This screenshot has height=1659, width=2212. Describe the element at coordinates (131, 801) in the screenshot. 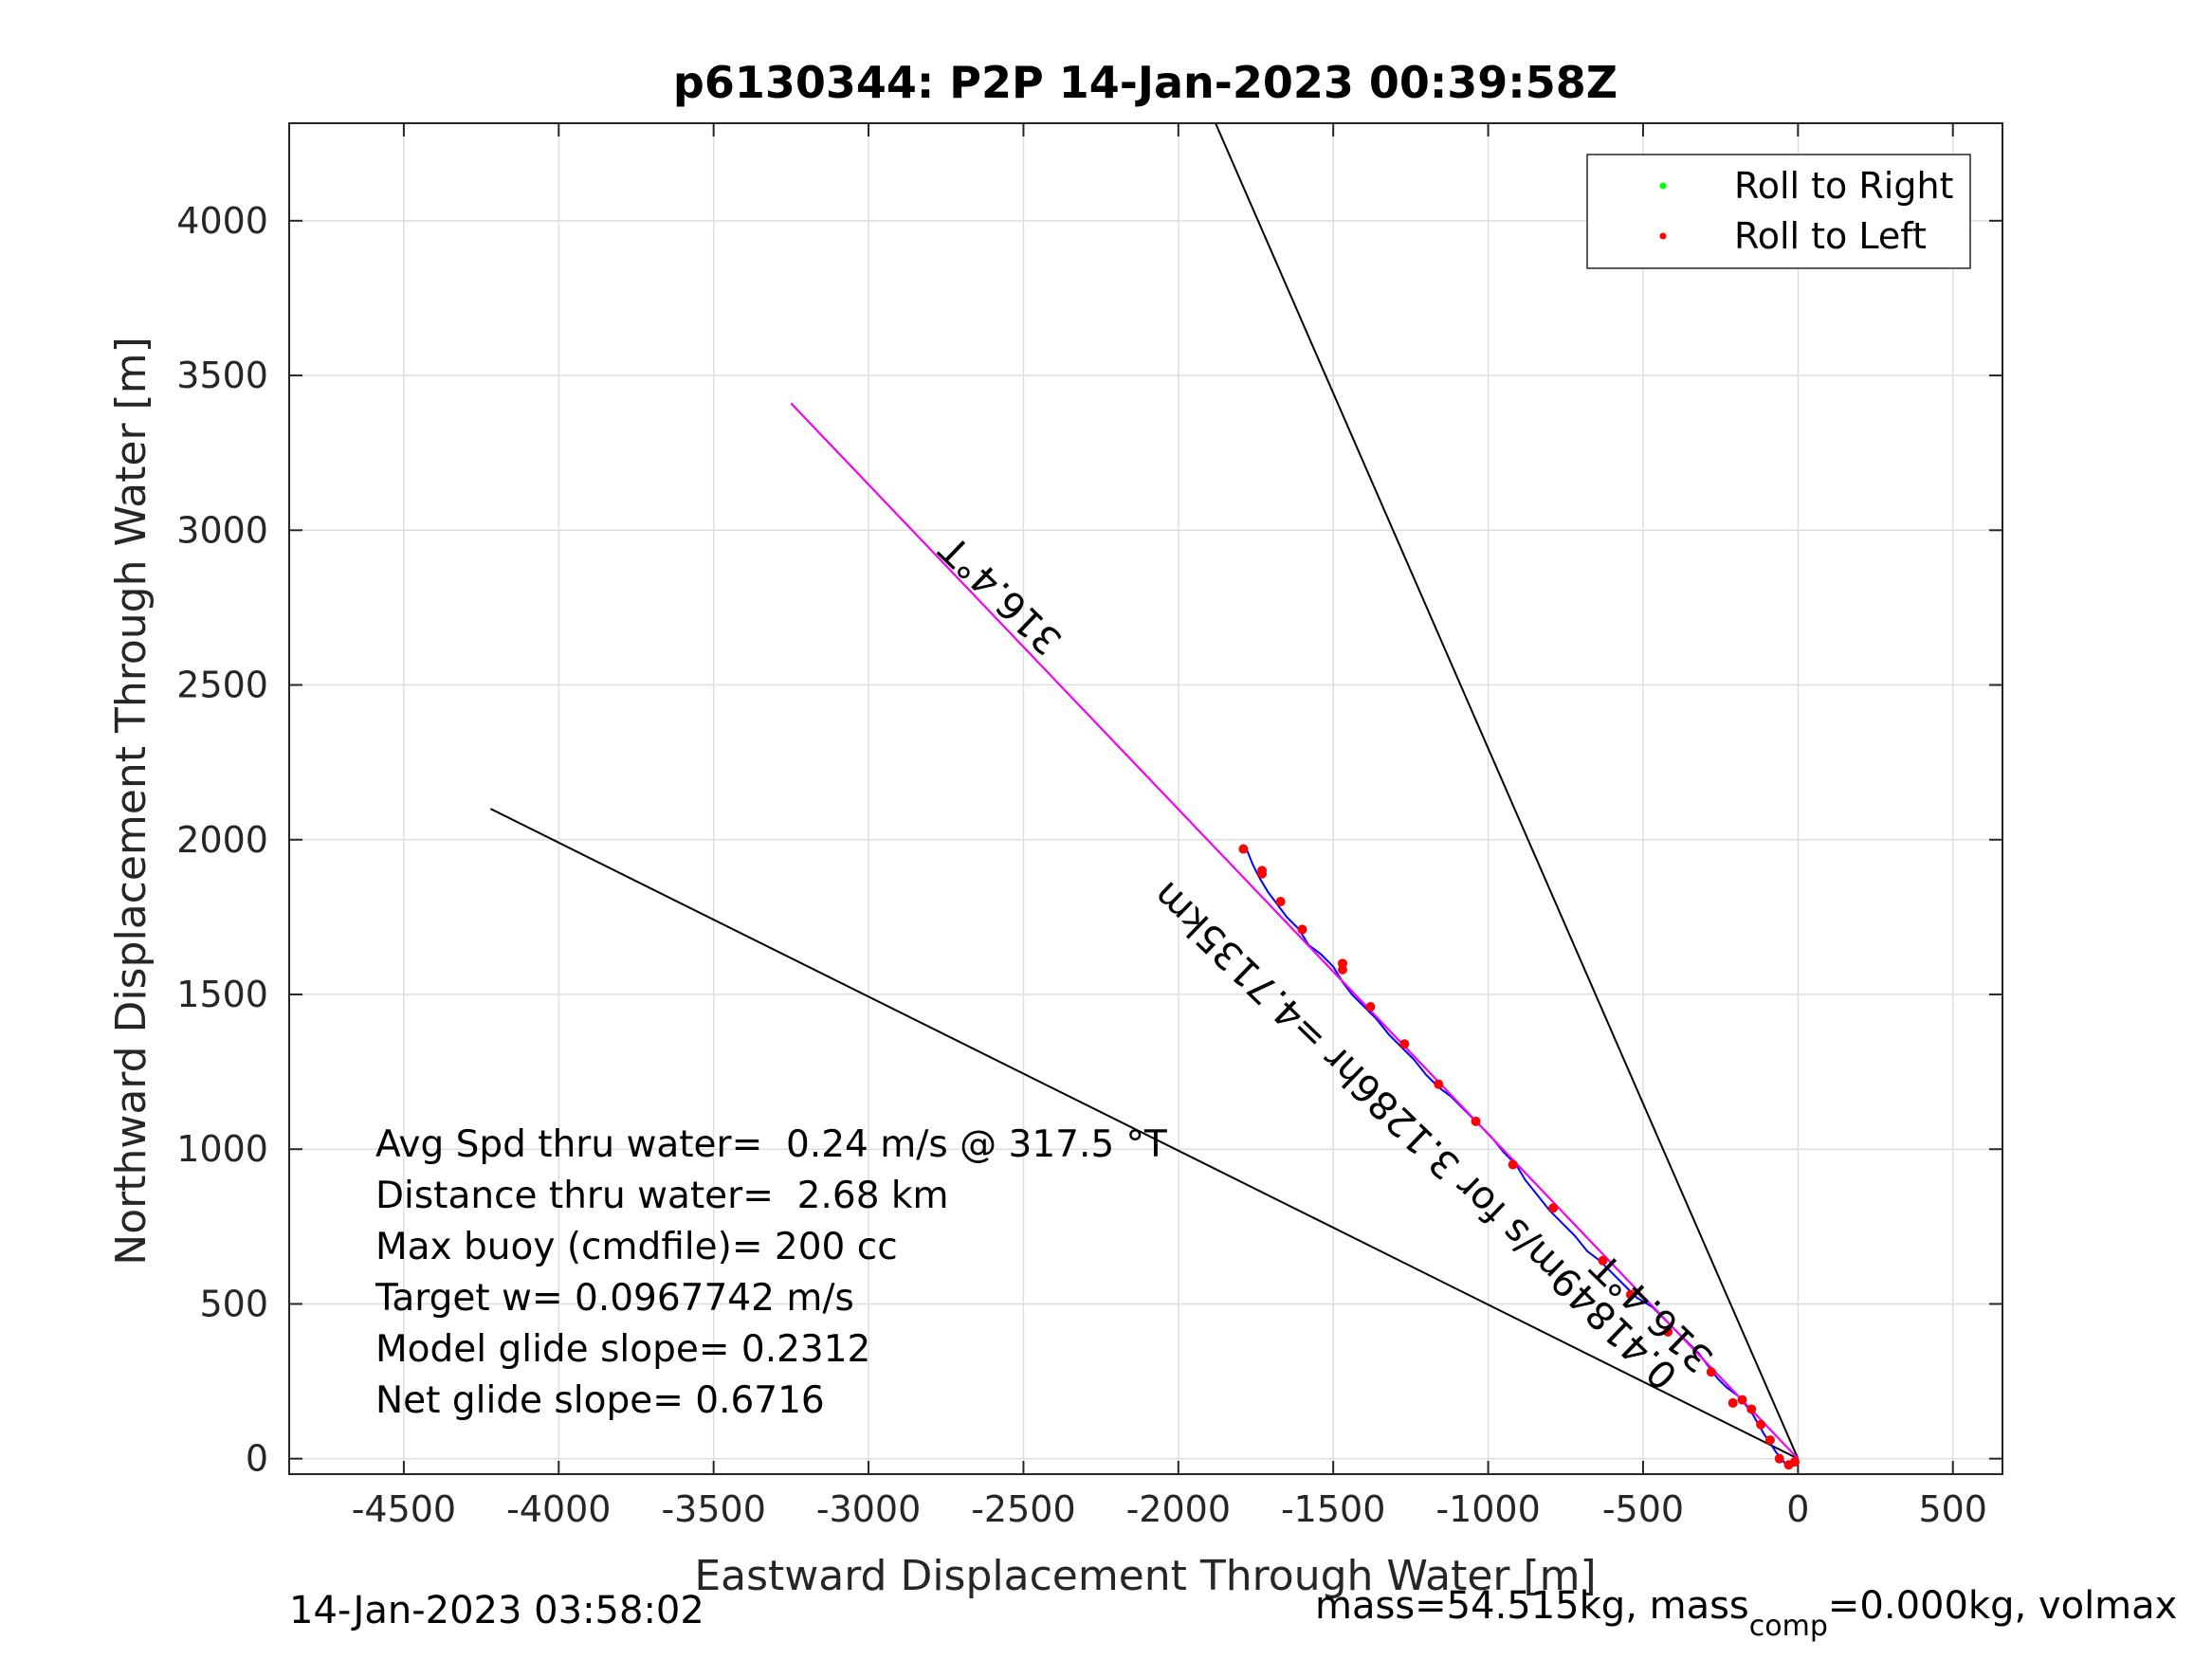

I see `y-axis-label: Northward Displacement Through Water [m]` at that location.